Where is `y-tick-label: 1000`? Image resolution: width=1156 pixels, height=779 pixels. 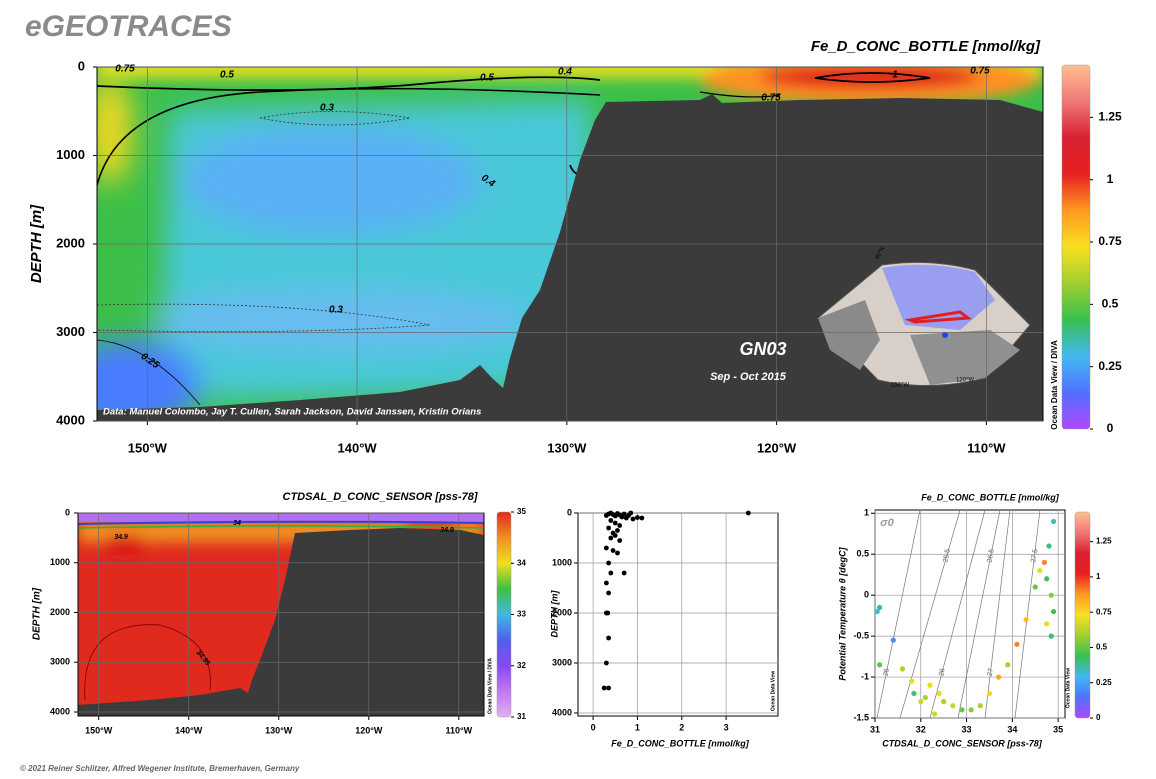 y-tick-label: 1000 is located at coordinates (60, 562).